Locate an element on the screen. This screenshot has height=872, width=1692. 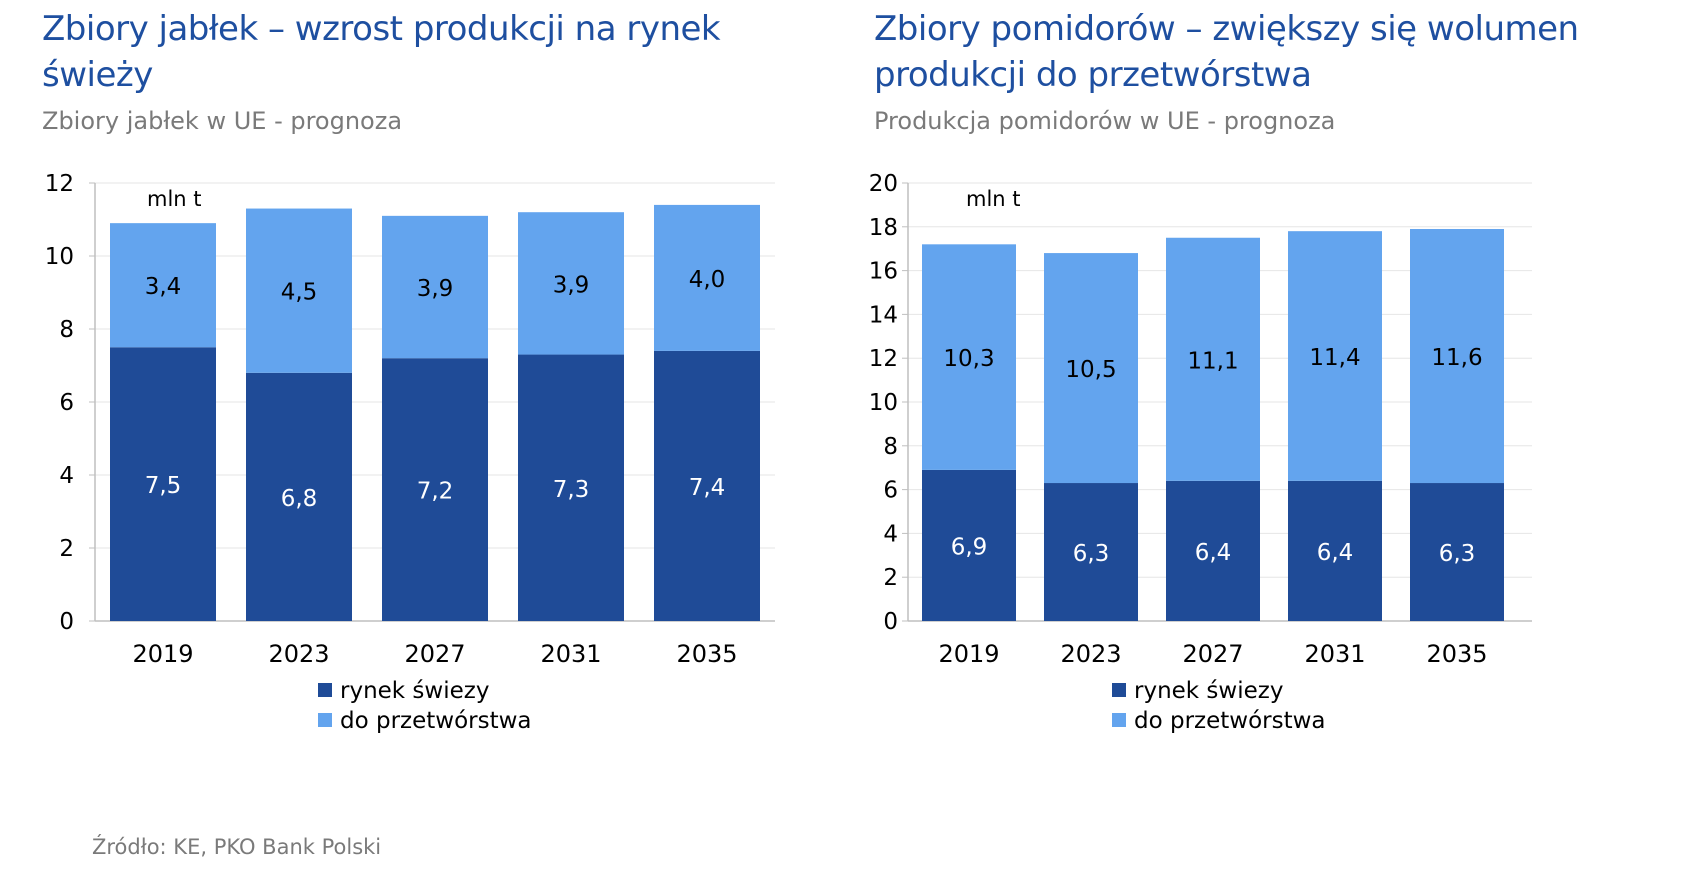
data-label: 4,0 is located at coordinates (707, 280).